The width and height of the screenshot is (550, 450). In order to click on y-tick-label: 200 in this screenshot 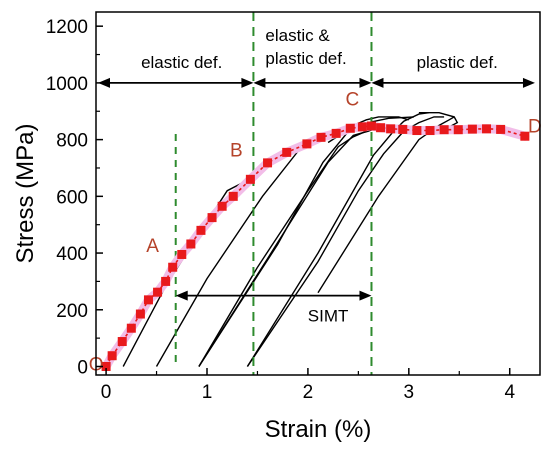, I will do `click(72, 311)`.